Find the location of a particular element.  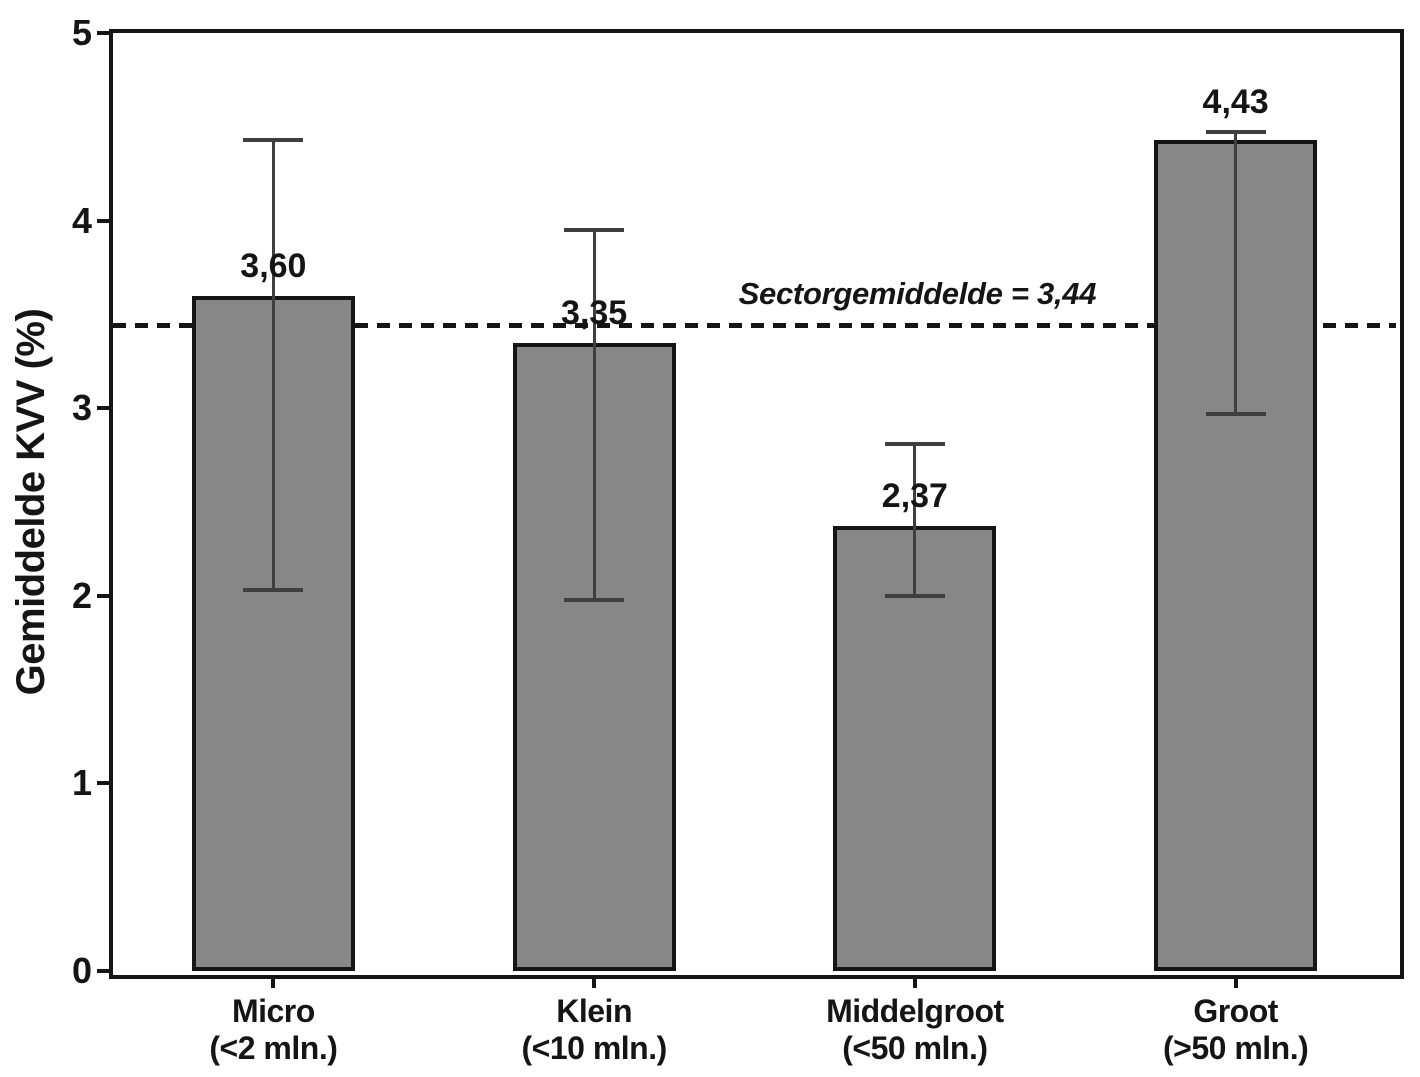

bar-value-label: 4,43 is located at coordinates (1235, 102).